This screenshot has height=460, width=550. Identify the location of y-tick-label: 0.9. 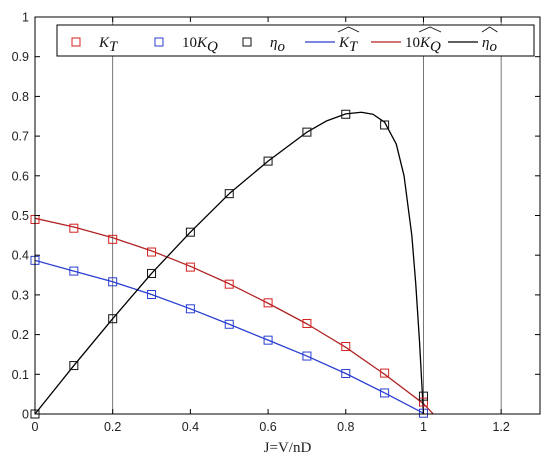
(20, 57).